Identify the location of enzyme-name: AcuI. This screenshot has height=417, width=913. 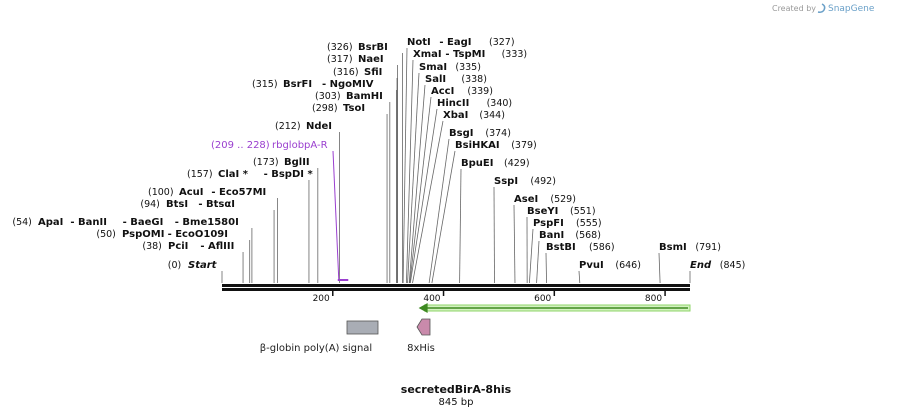
(191, 192).